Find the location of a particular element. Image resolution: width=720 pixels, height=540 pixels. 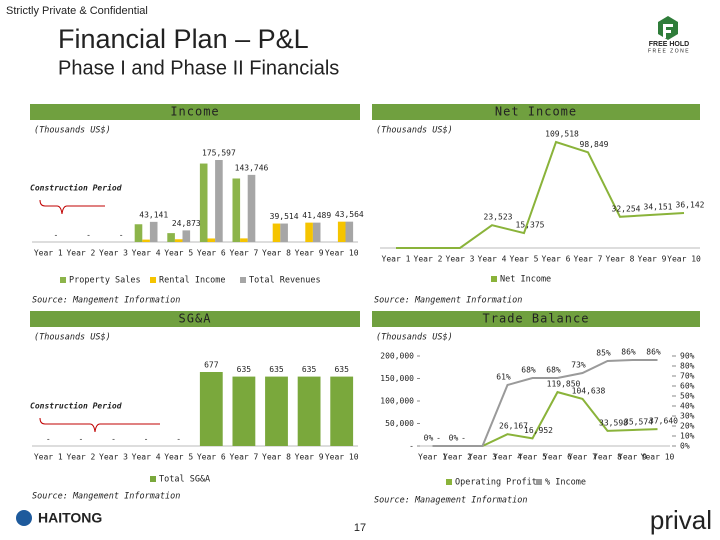

legend-label: Property Sales is located at coordinates (105, 281).